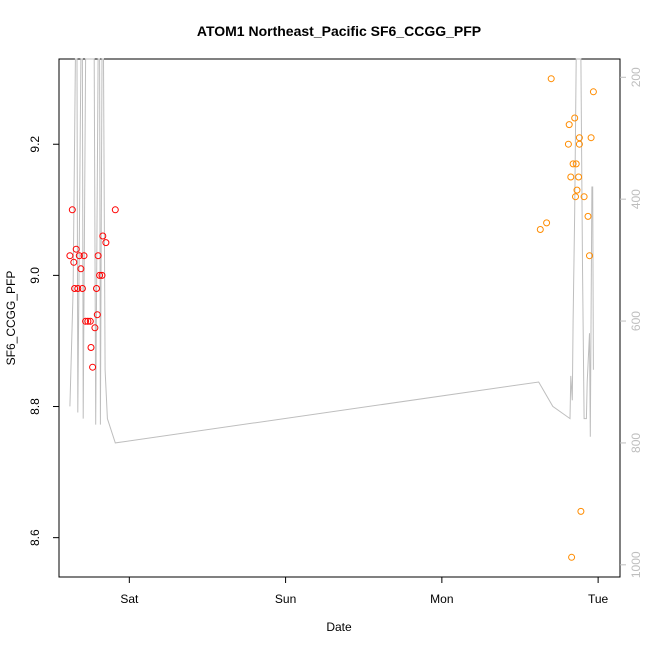  Describe the element at coordinates (43, 341) in the screenshot. I see `y-axis: 8.6 8.8 9.0 9.2` at that location.